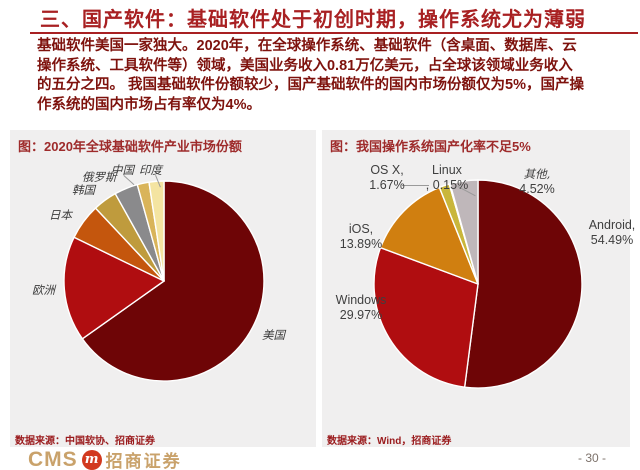 This screenshot has width=640, height=470. What do you see at coordinates (307, 46) in the screenshot?
I see `intro-line: 基础软件美国一家独大。2020年，在全球操作系统、基础软件（含桌面、数据库、云` at bounding box center [307, 46].